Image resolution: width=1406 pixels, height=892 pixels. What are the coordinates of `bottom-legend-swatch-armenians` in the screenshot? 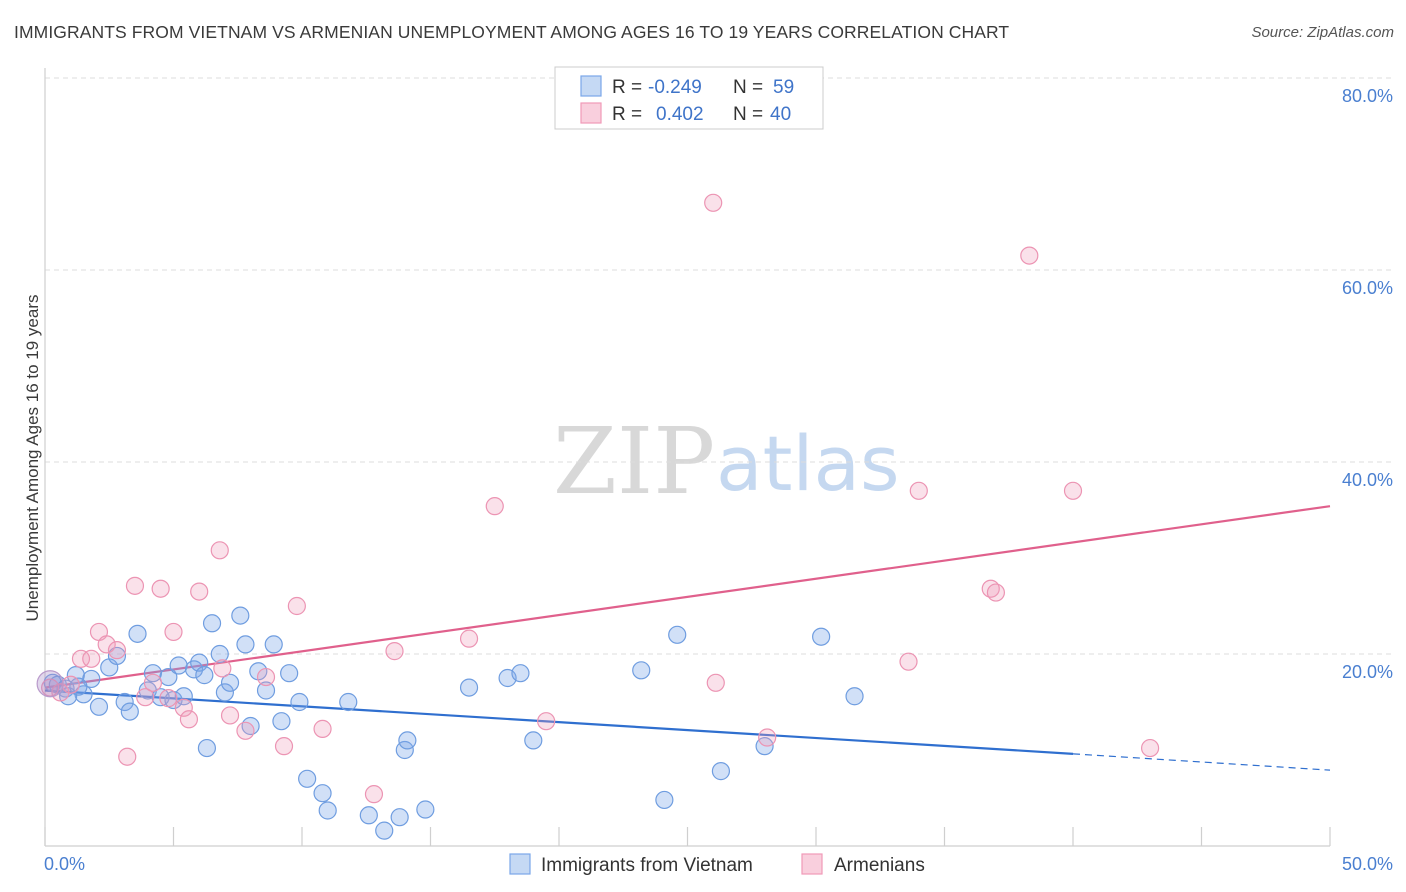 It's located at (812, 864).